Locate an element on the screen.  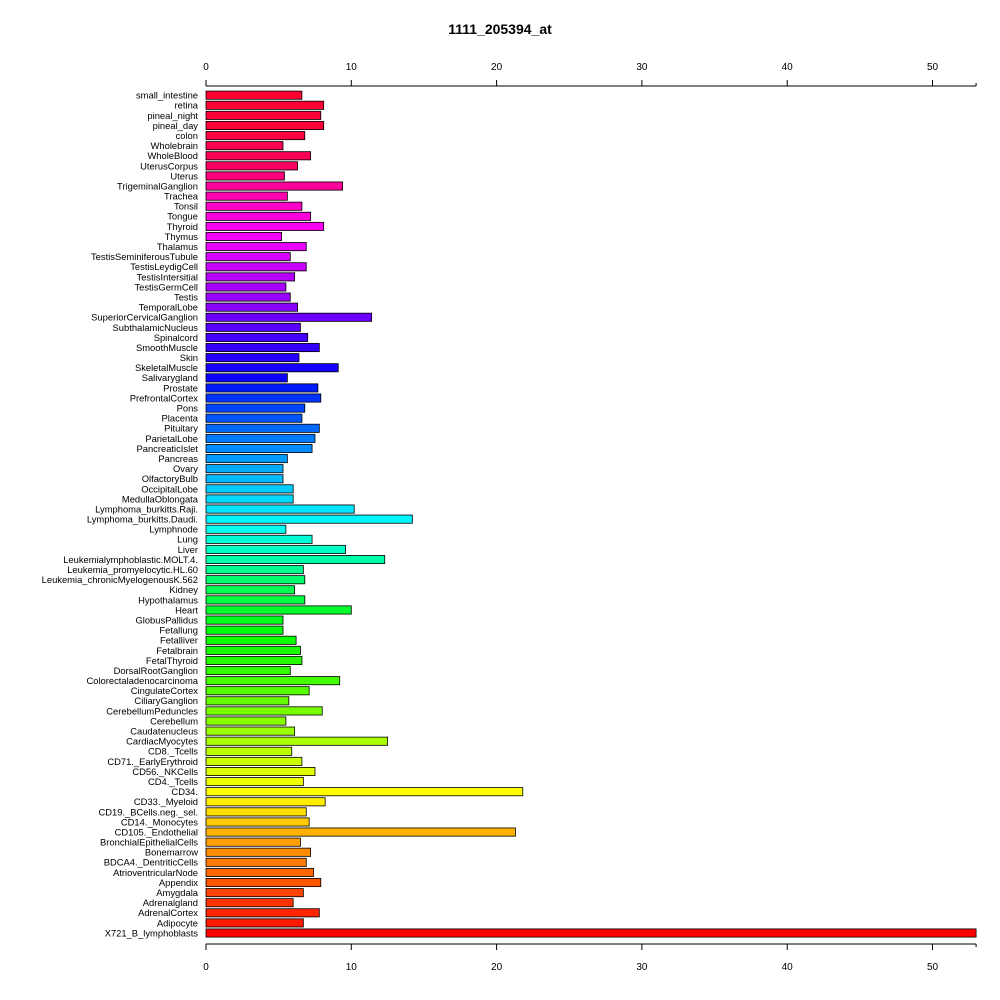
category-label: Prostate is located at coordinates (180, 387).